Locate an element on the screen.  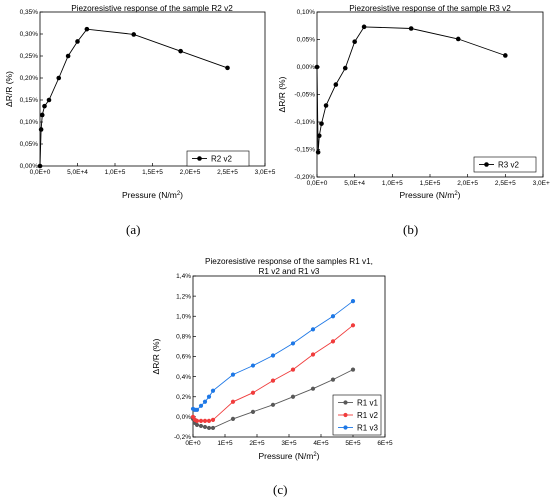
y-tick-label: 0,15% is located at coordinates (29, 100).